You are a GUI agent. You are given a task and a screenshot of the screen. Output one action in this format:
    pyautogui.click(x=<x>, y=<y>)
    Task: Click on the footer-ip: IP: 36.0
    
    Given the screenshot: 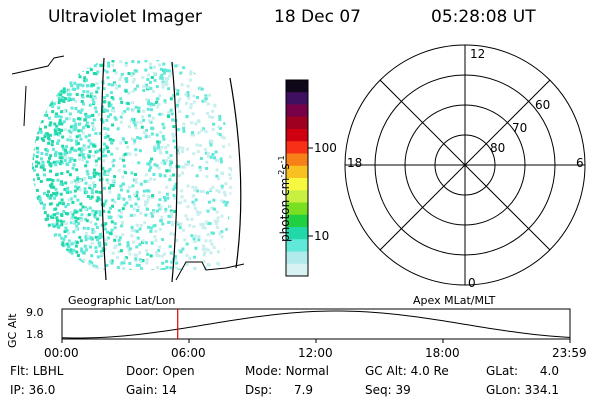 What is the action you would take?
    pyautogui.click(x=33, y=390)
    